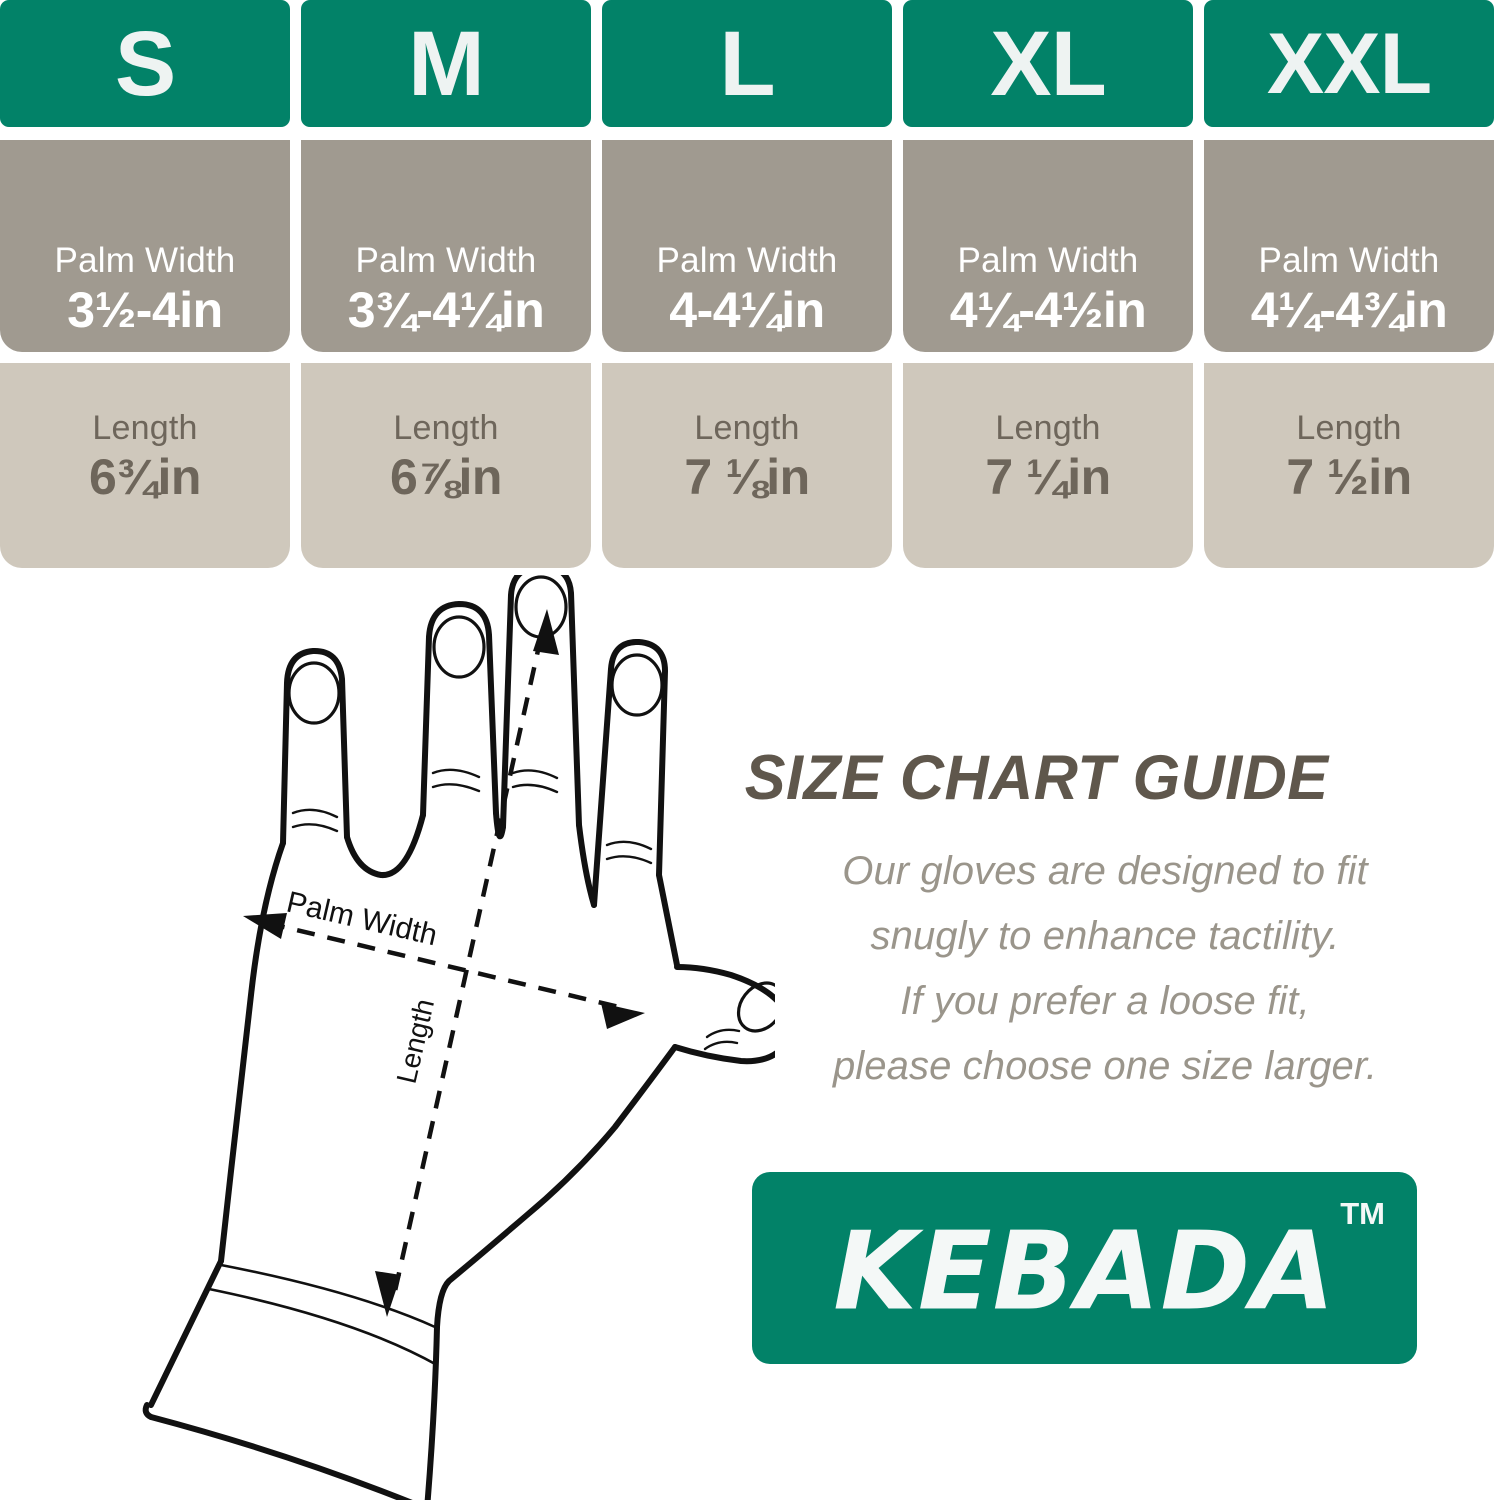 This screenshot has height=1500, width=1494. Describe the element at coordinates (1362, 1213) in the screenshot. I see `trademark-symbol: TM` at that location.